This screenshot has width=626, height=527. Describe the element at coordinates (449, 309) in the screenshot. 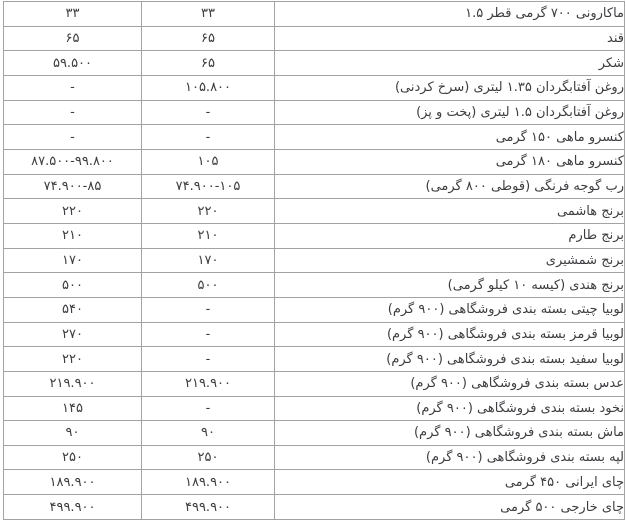

I see `item-name-cell: لوبیا چیتی بسته بندی فروشگاهی (۹۰۰ گرم)` at that location.